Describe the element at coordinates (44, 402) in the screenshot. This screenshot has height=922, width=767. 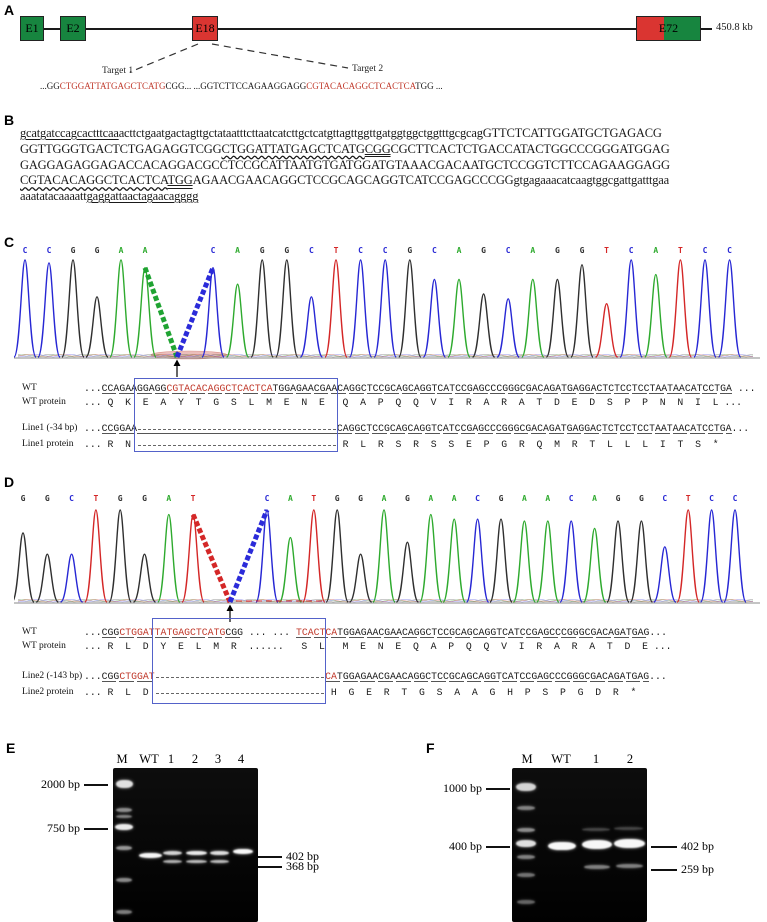
I see `alignment-row-label: WT protein` at that location.